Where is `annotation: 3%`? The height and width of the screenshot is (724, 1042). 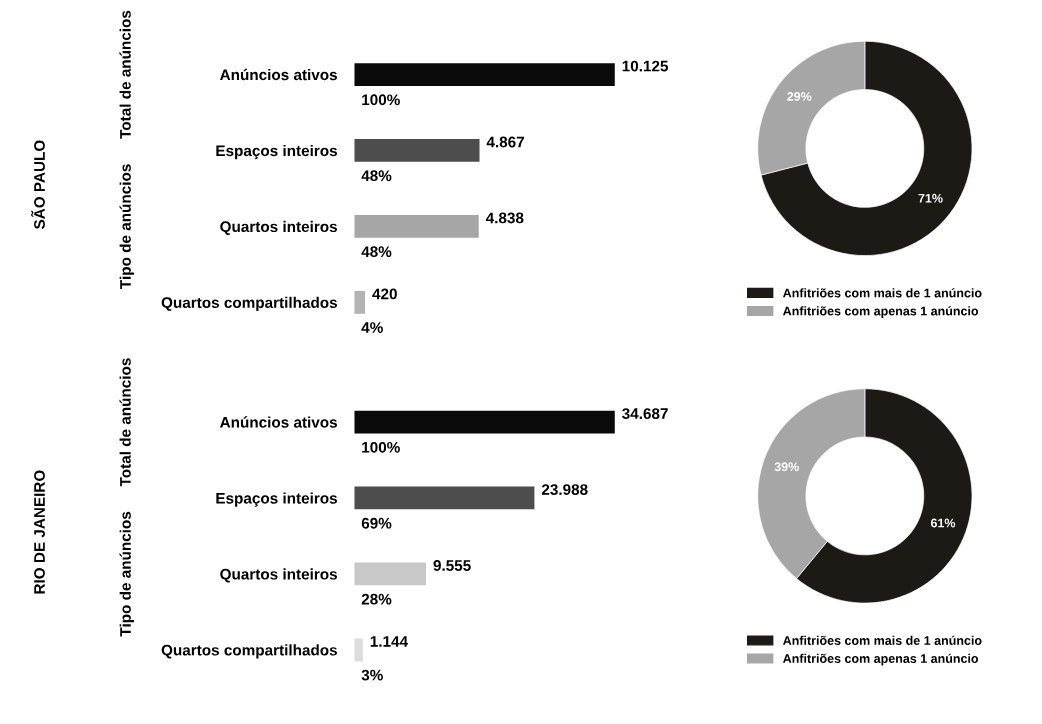
annotation: 3% is located at coordinates (372, 675).